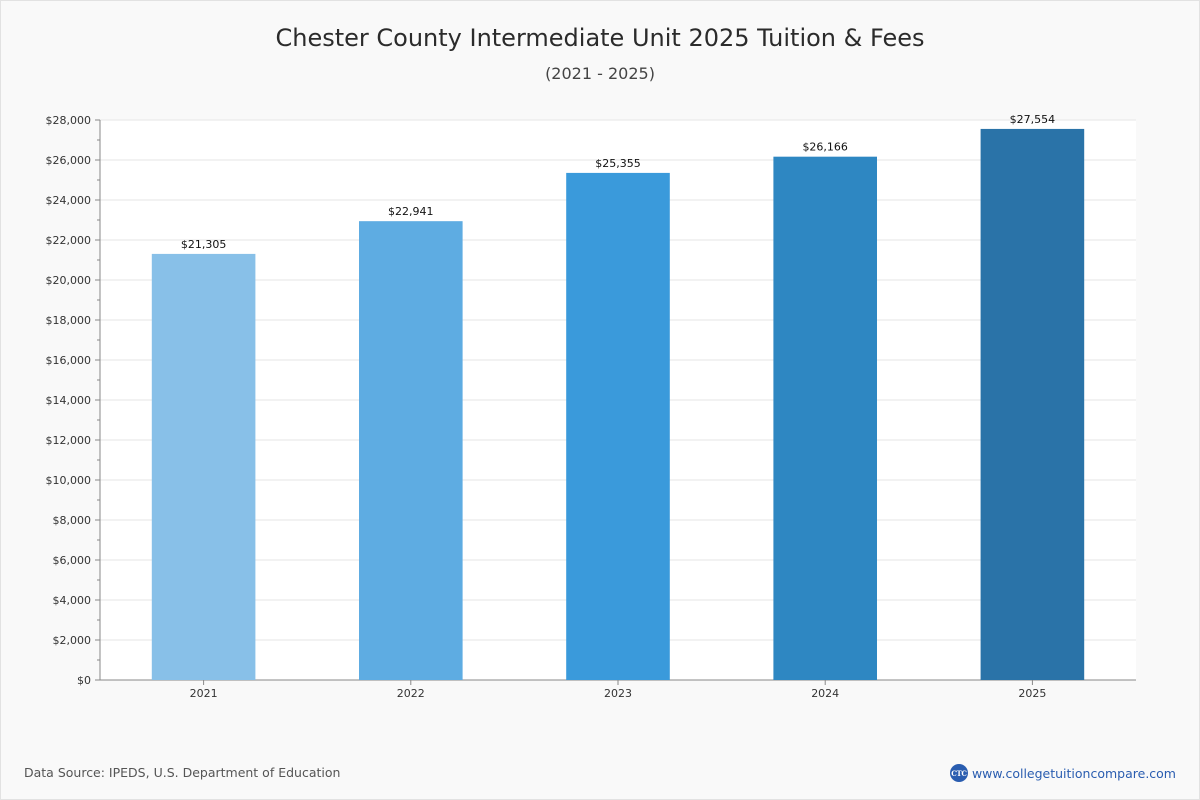  I want to click on bar-2022, so click(411, 450).